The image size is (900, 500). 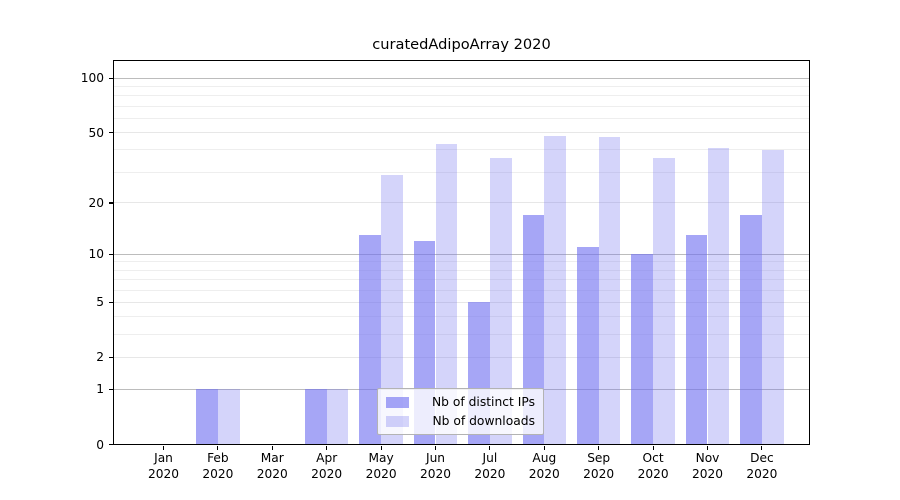 I want to click on x-tick-label-Mar: Mar 2020, so click(x=272, y=466).